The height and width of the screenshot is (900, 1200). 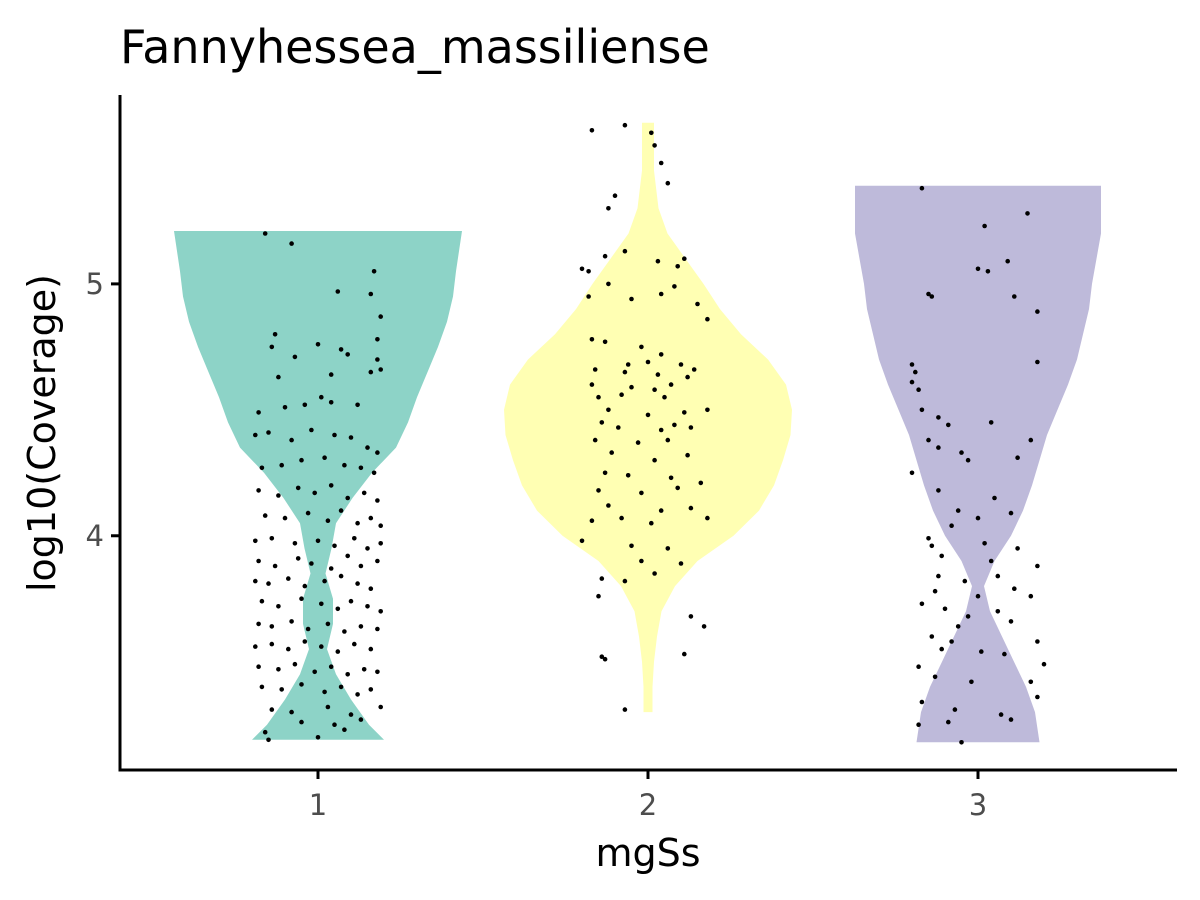 I want to click on x-tick-label-3: 3, so click(x=978, y=805).